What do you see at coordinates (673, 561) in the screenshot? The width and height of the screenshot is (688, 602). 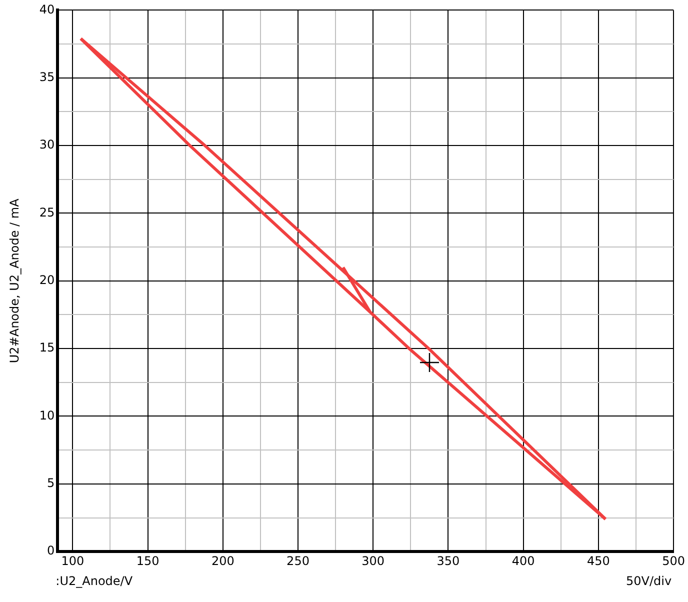 I see `x-tick-label: 500` at bounding box center [673, 561].